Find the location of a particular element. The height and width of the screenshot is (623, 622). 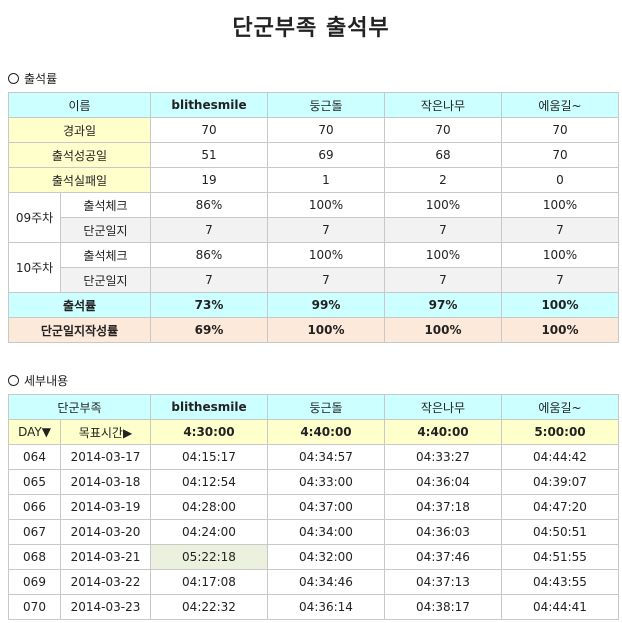

day-cell: 065 is located at coordinates (34, 482).